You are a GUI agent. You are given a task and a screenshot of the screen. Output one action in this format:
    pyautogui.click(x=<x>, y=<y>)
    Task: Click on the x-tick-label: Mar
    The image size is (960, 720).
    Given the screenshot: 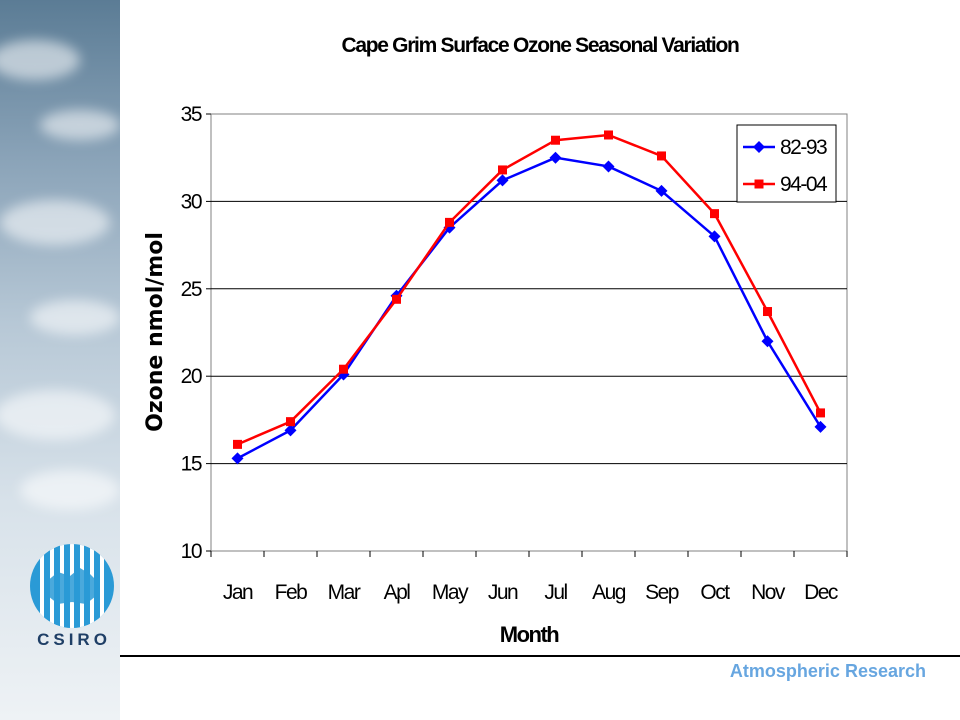 What is the action you would take?
    pyautogui.click(x=344, y=592)
    